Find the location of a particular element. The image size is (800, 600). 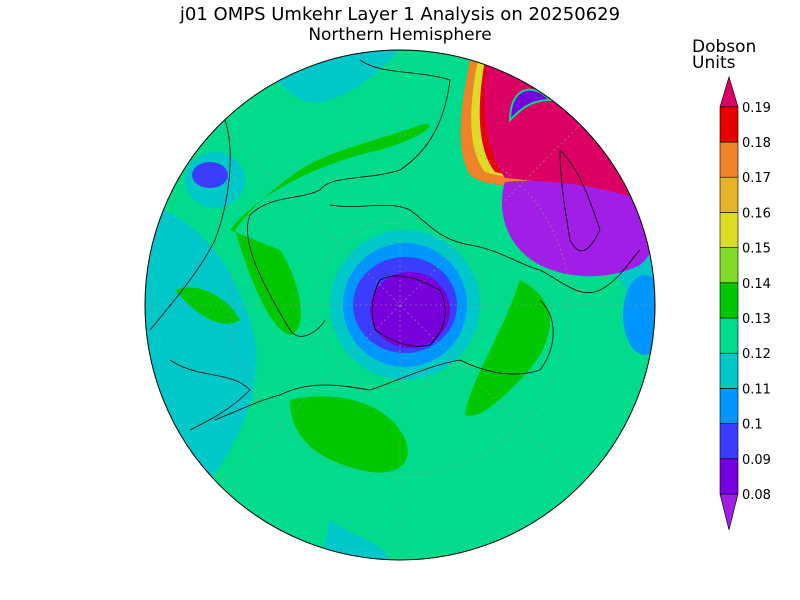

colorbar-title: Units is located at coordinates (714, 63).